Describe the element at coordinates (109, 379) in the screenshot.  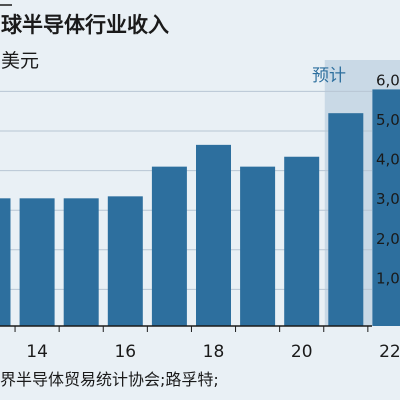
I see `source-note: 界半导体贸易统计协会;路孚特;` at that location.